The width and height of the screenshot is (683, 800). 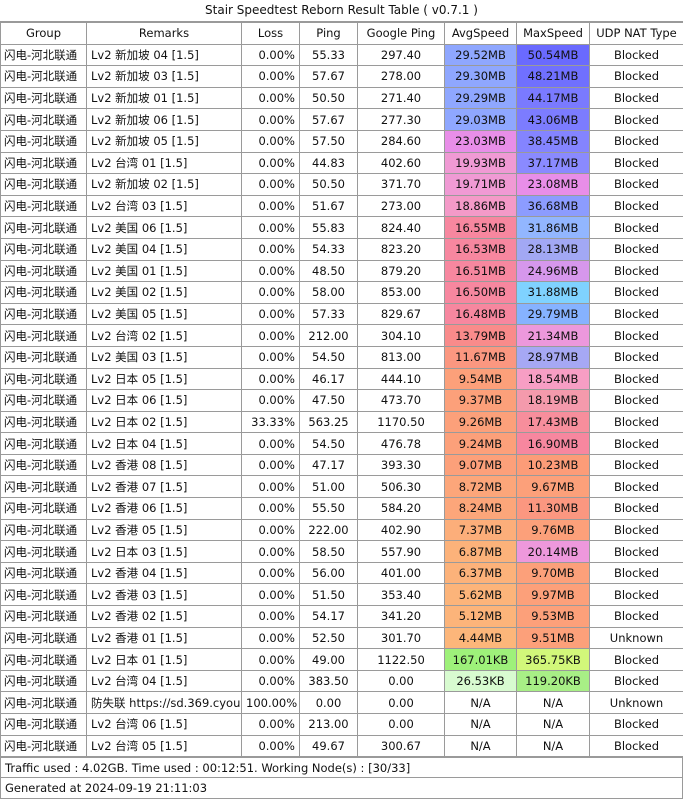 I want to click on cell-avg-speed: 16.53MB, so click(x=480, y=249).